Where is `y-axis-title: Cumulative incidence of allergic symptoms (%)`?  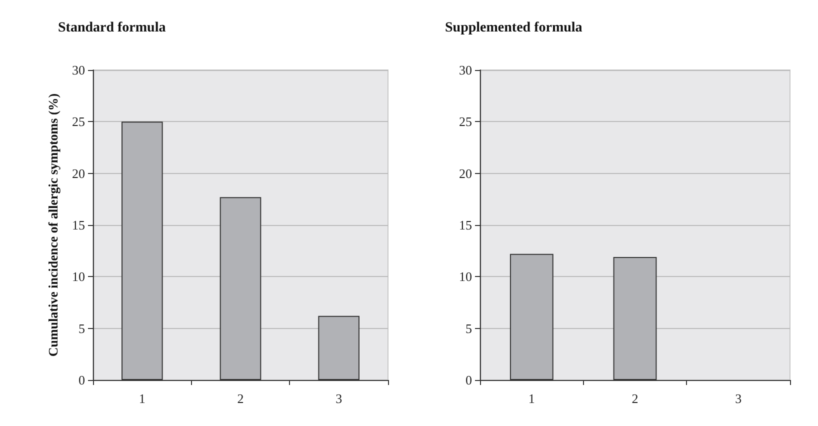 y-axis-title: Cumulative incidence of allergic symptoms (%) is located at coordinates (53, 225).